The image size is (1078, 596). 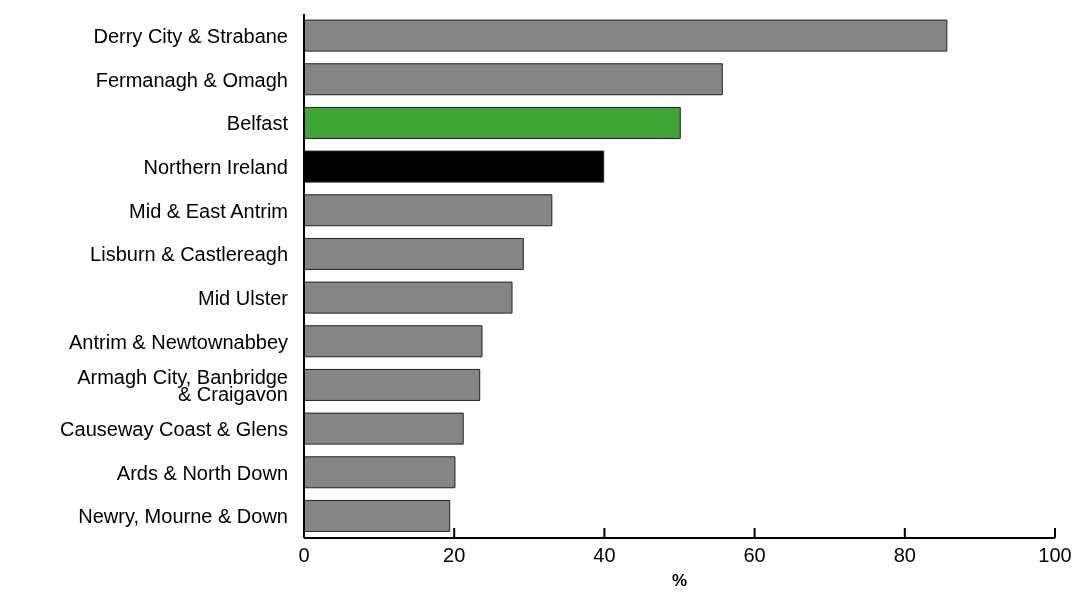 What do you see at coordinates (243, 297) in the screenshot?
I see `y-tick-label: Mid Ulster` at bounding box center [243, 297].